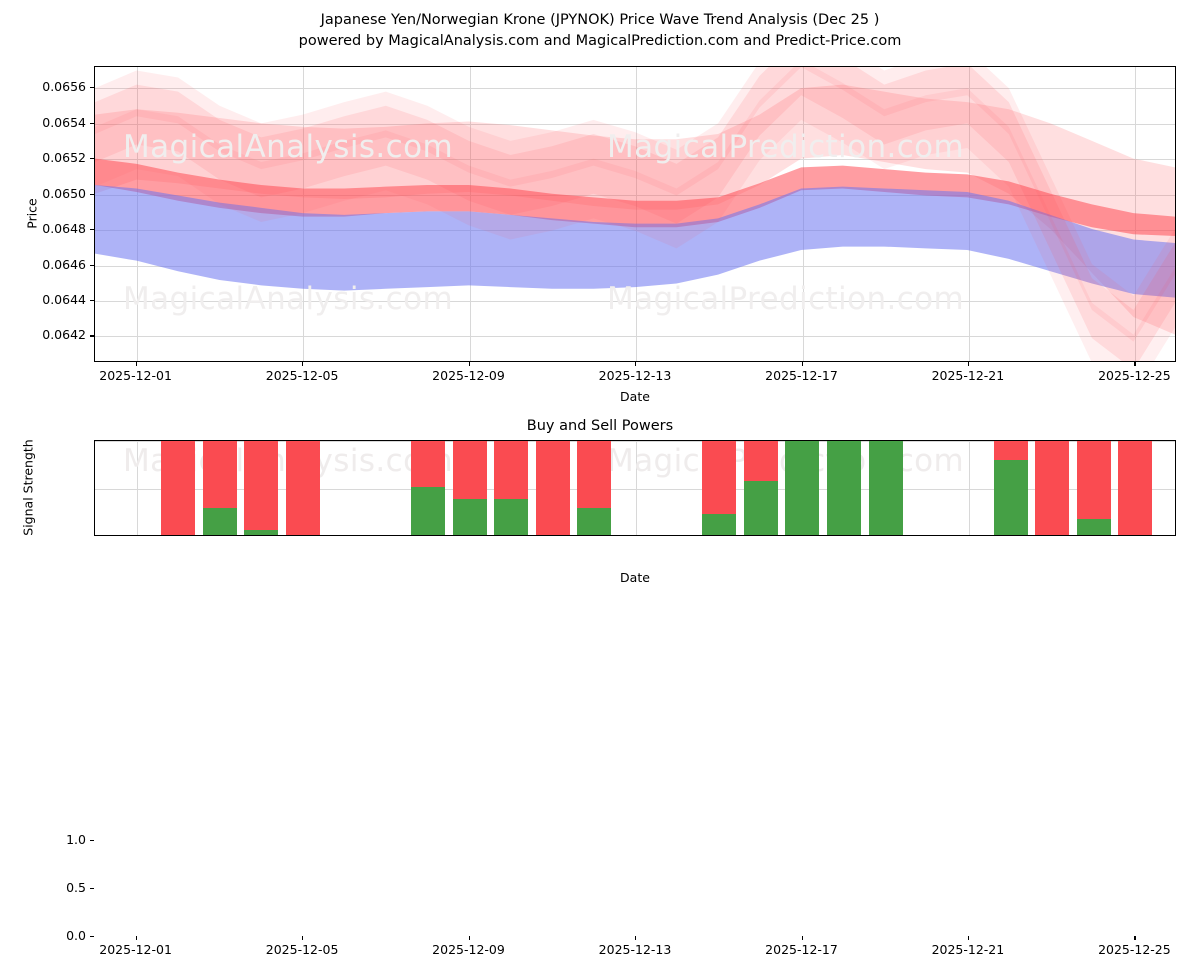 This screenshot has width=1200, height=957. Describe the element at coordinates (64, 158) in the screenshot. I see `price-ytick-label: 0.0652` at that location.